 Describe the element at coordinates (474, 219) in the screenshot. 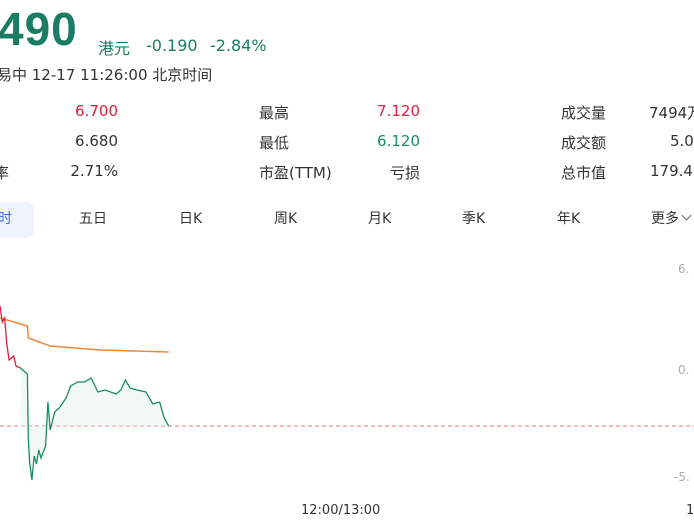

I see `tab-quarterly-k: 季K` at that location.